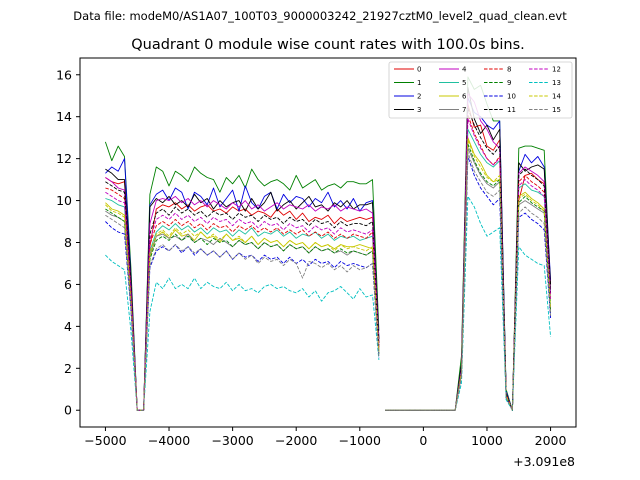 The image size is (640, 480). What do you see at coordinates (556, 110) in the screenshot?
I see `legend-label-15: 15` at bounding box center [556, 110].